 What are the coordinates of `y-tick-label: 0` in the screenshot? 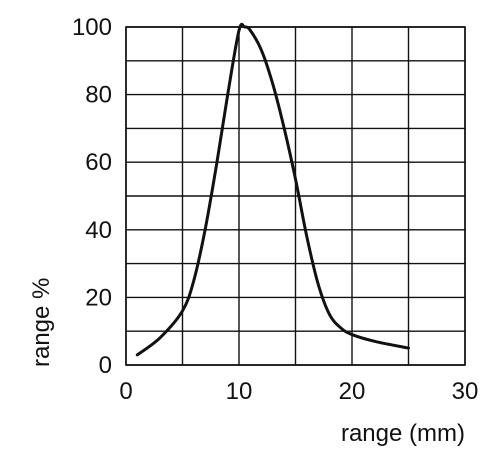 It's located at (105, 365).